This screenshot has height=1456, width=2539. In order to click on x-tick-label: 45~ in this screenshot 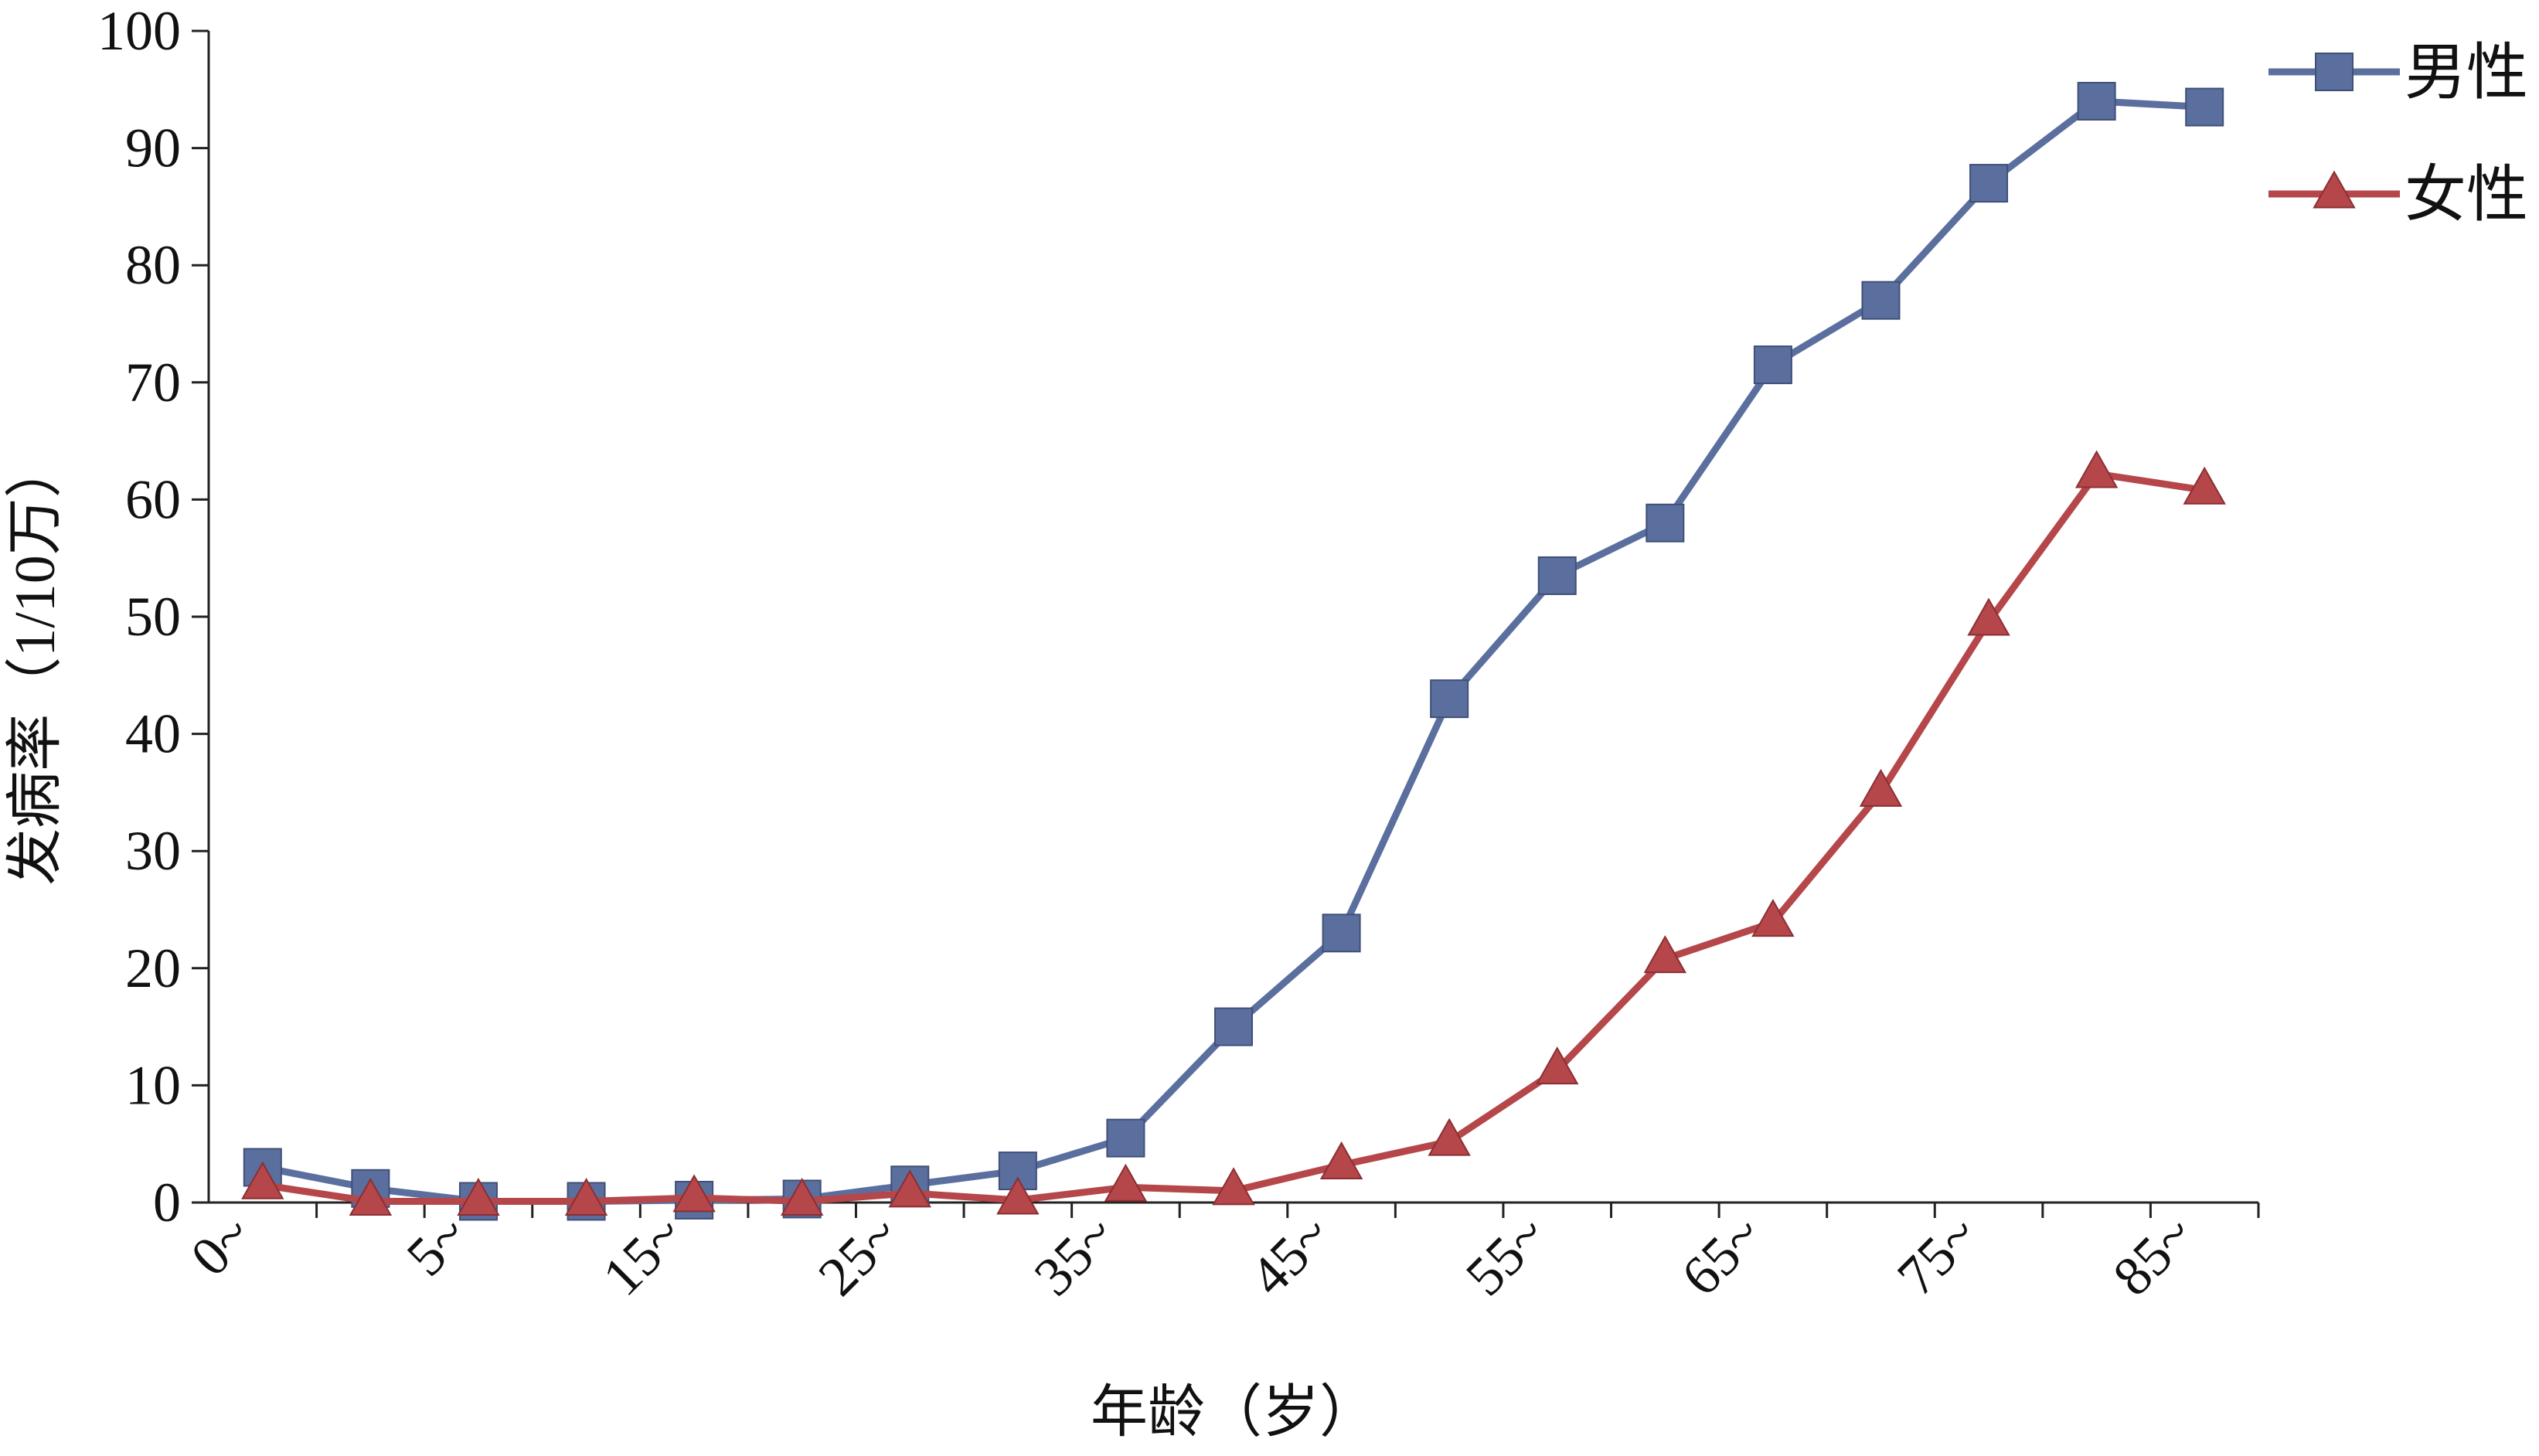, I will do `click(1290, 1255)`.